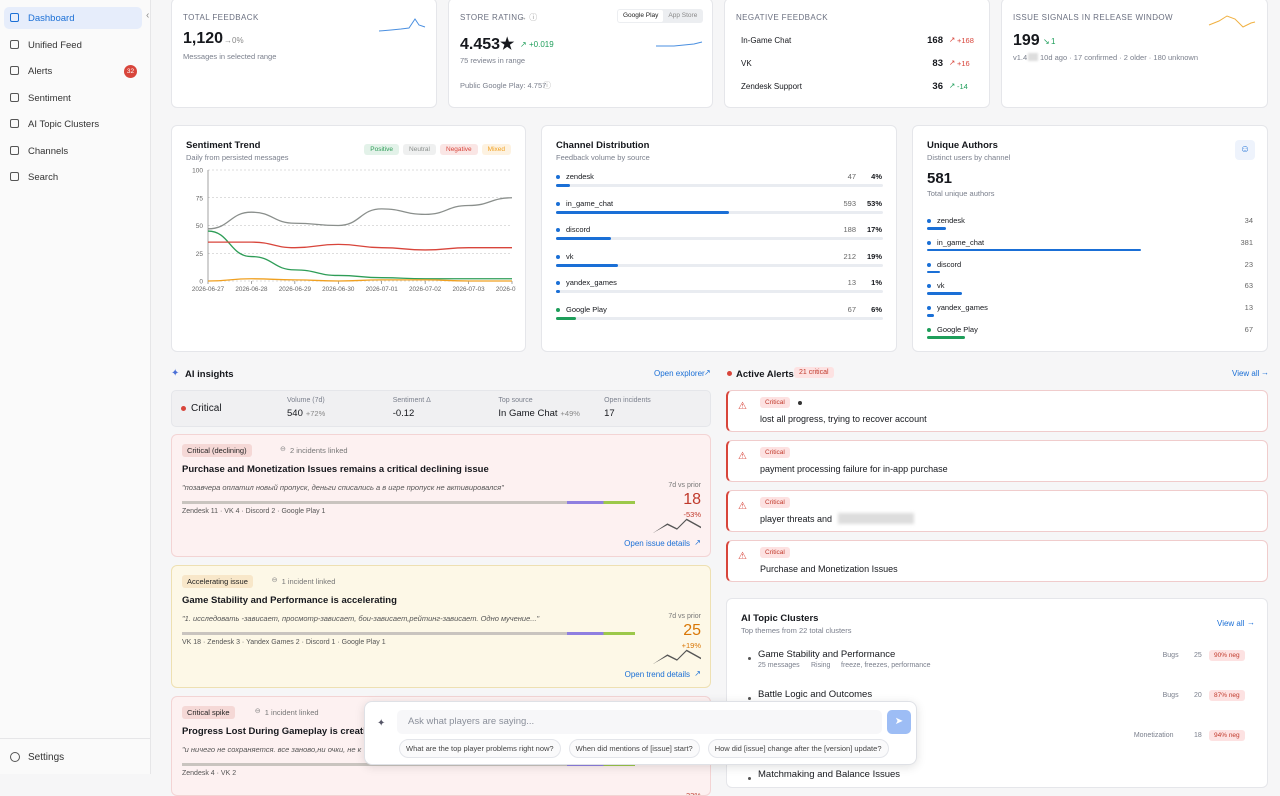 The image size is (1280, 796). Describe the element at coordinates (874, 229) in the screenshot. I see `channel-share: 17%` at that location.